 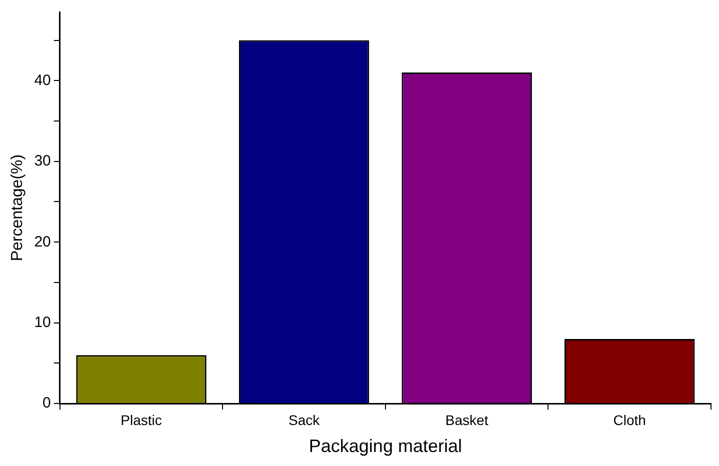 I want to click on x-tick-label: Sack, so click(x=304, y=420).